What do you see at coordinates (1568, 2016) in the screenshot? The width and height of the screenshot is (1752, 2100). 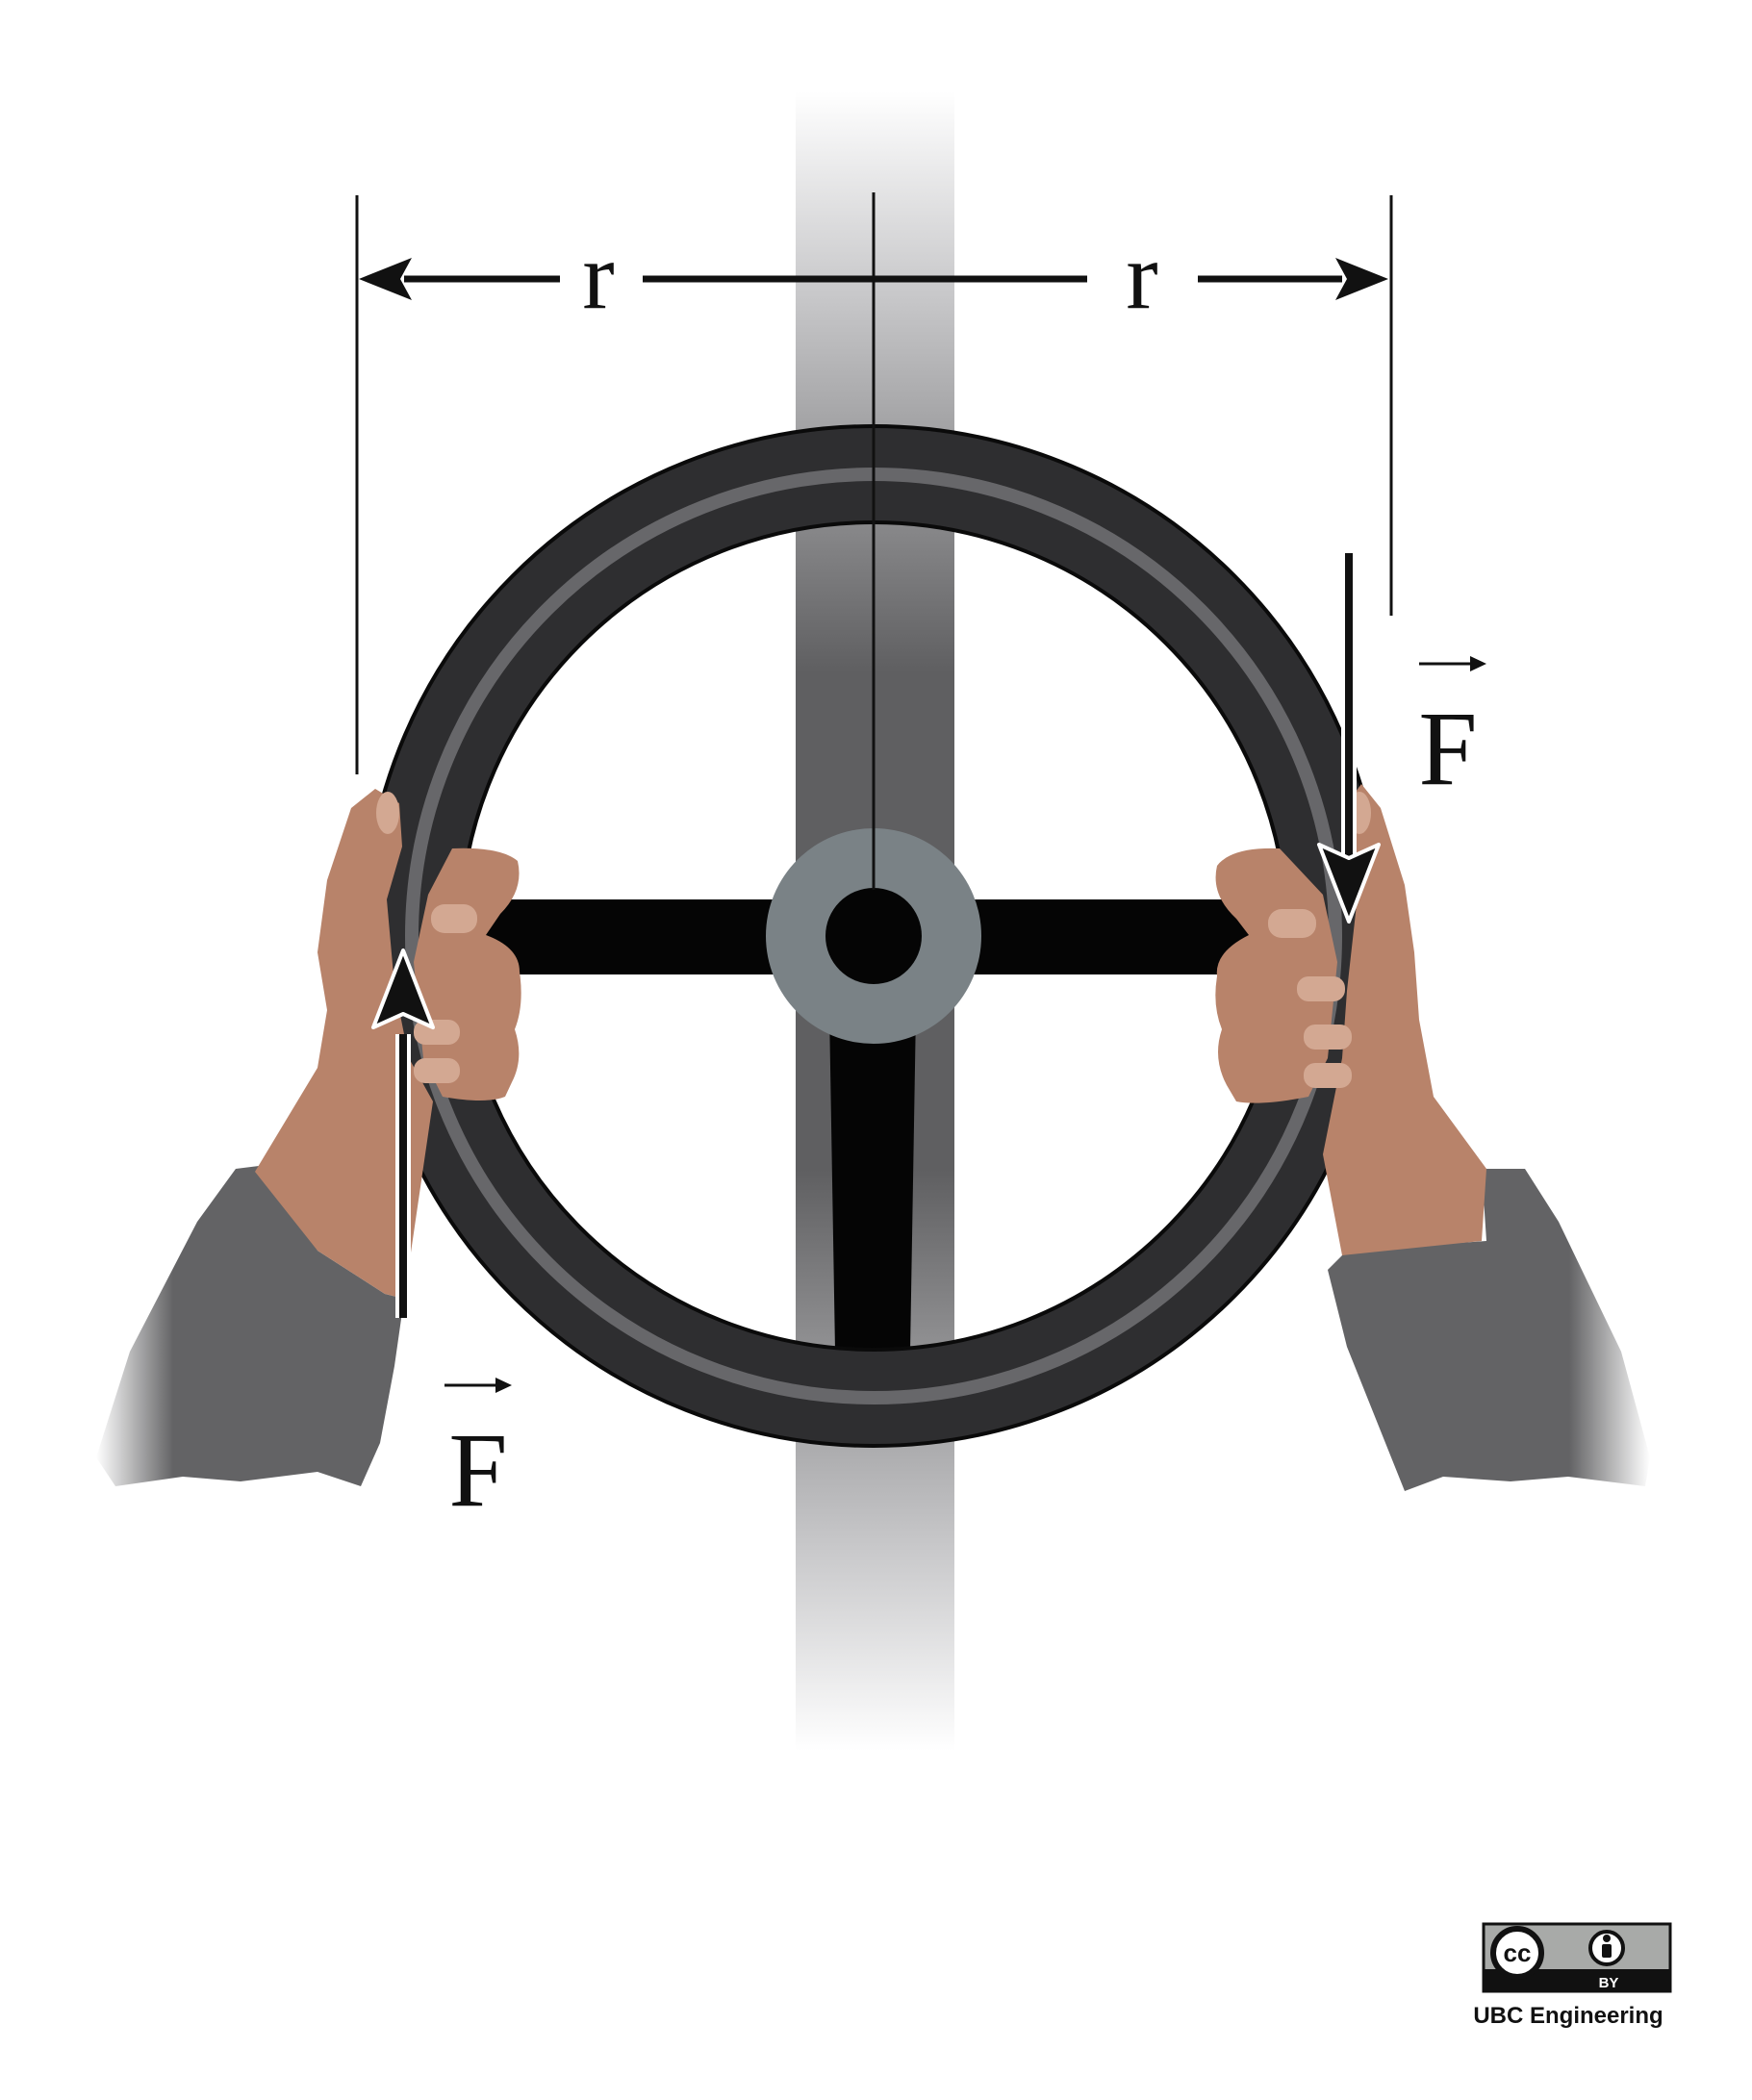 I see `credit-text: UBC Engineering` at bounding box center [1568, 2016].